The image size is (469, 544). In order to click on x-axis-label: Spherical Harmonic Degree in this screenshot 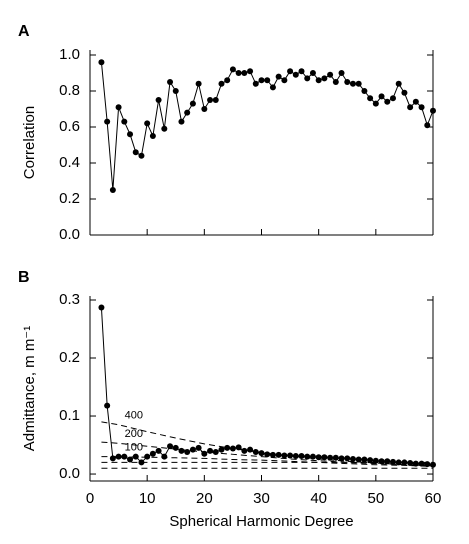, I will do `click(261, 521)`.